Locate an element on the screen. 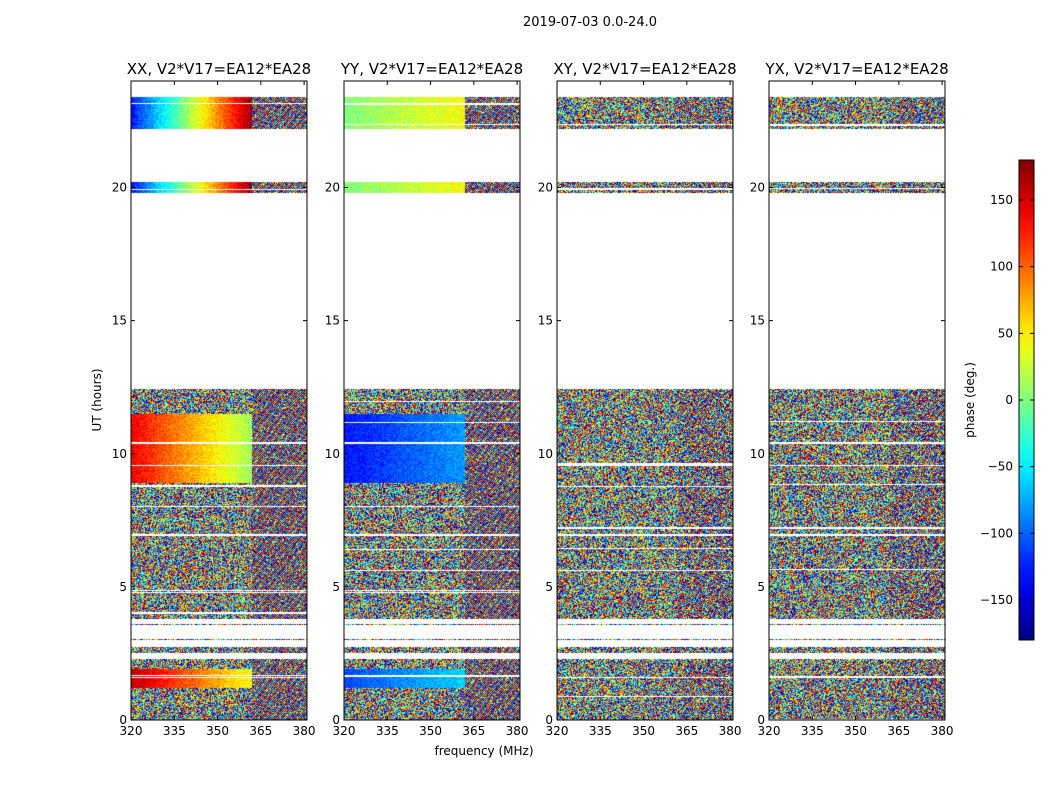 This screenshot has width=1050, height=800. figure-suptitle: 2019-07-03 0.0-24.0 is located at coordinates (590, 22).